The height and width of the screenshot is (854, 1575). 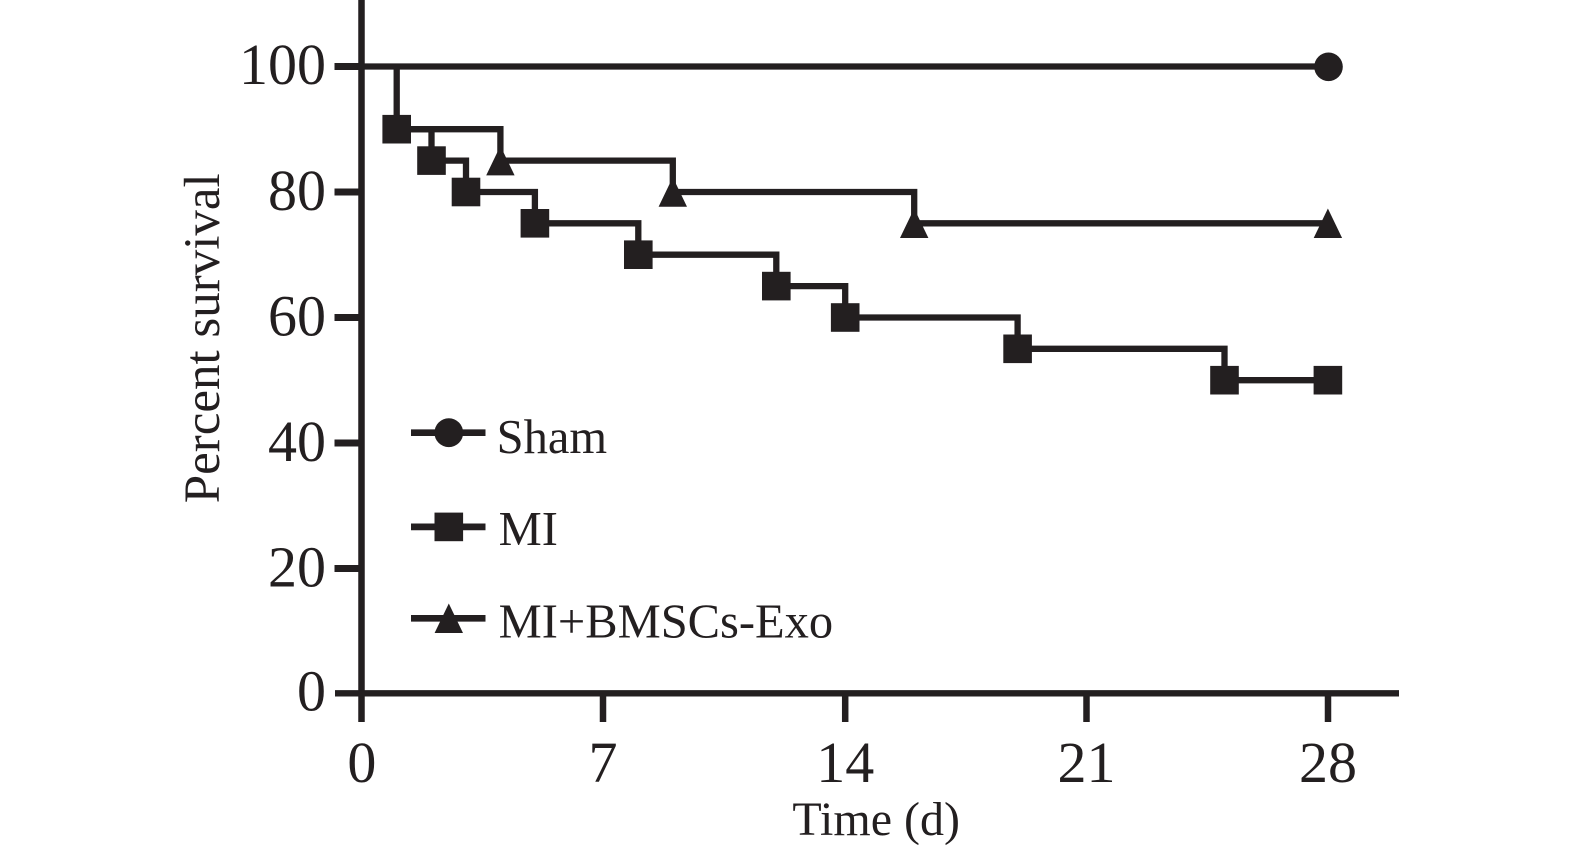 What do you see at coordinates (528, 529) in the screenshot?
I see `svg-text: MI` at bounding box center [528, 529].